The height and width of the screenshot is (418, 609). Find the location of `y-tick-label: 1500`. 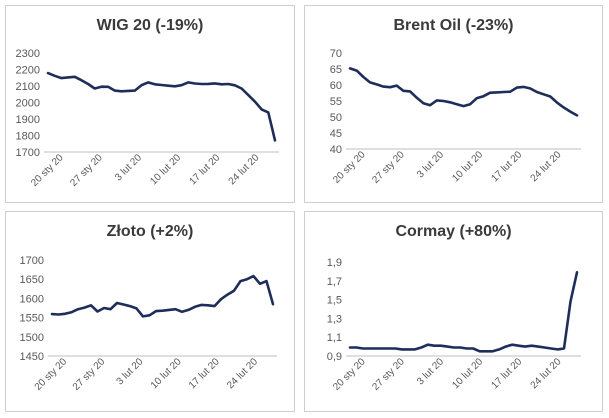

y-tick-label: 1500 is located at coordinates (32, 338).